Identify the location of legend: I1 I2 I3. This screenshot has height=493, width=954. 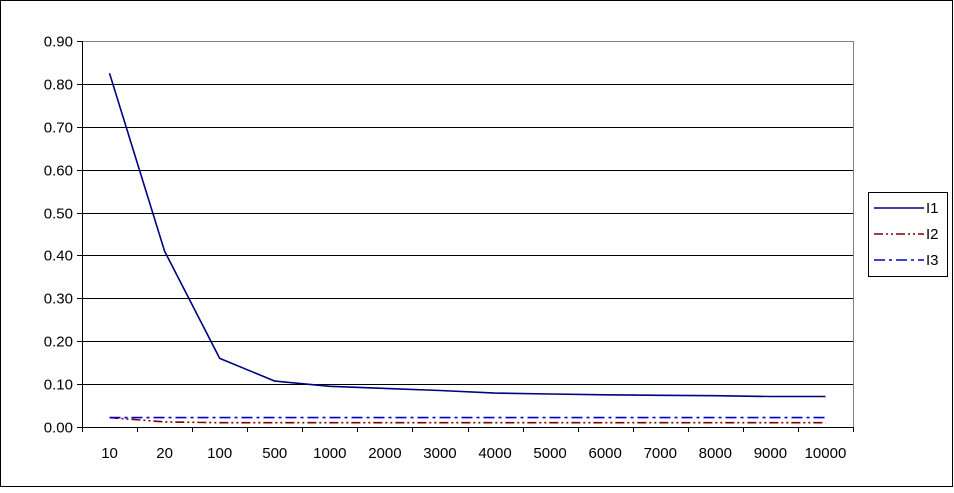
(908, 234).